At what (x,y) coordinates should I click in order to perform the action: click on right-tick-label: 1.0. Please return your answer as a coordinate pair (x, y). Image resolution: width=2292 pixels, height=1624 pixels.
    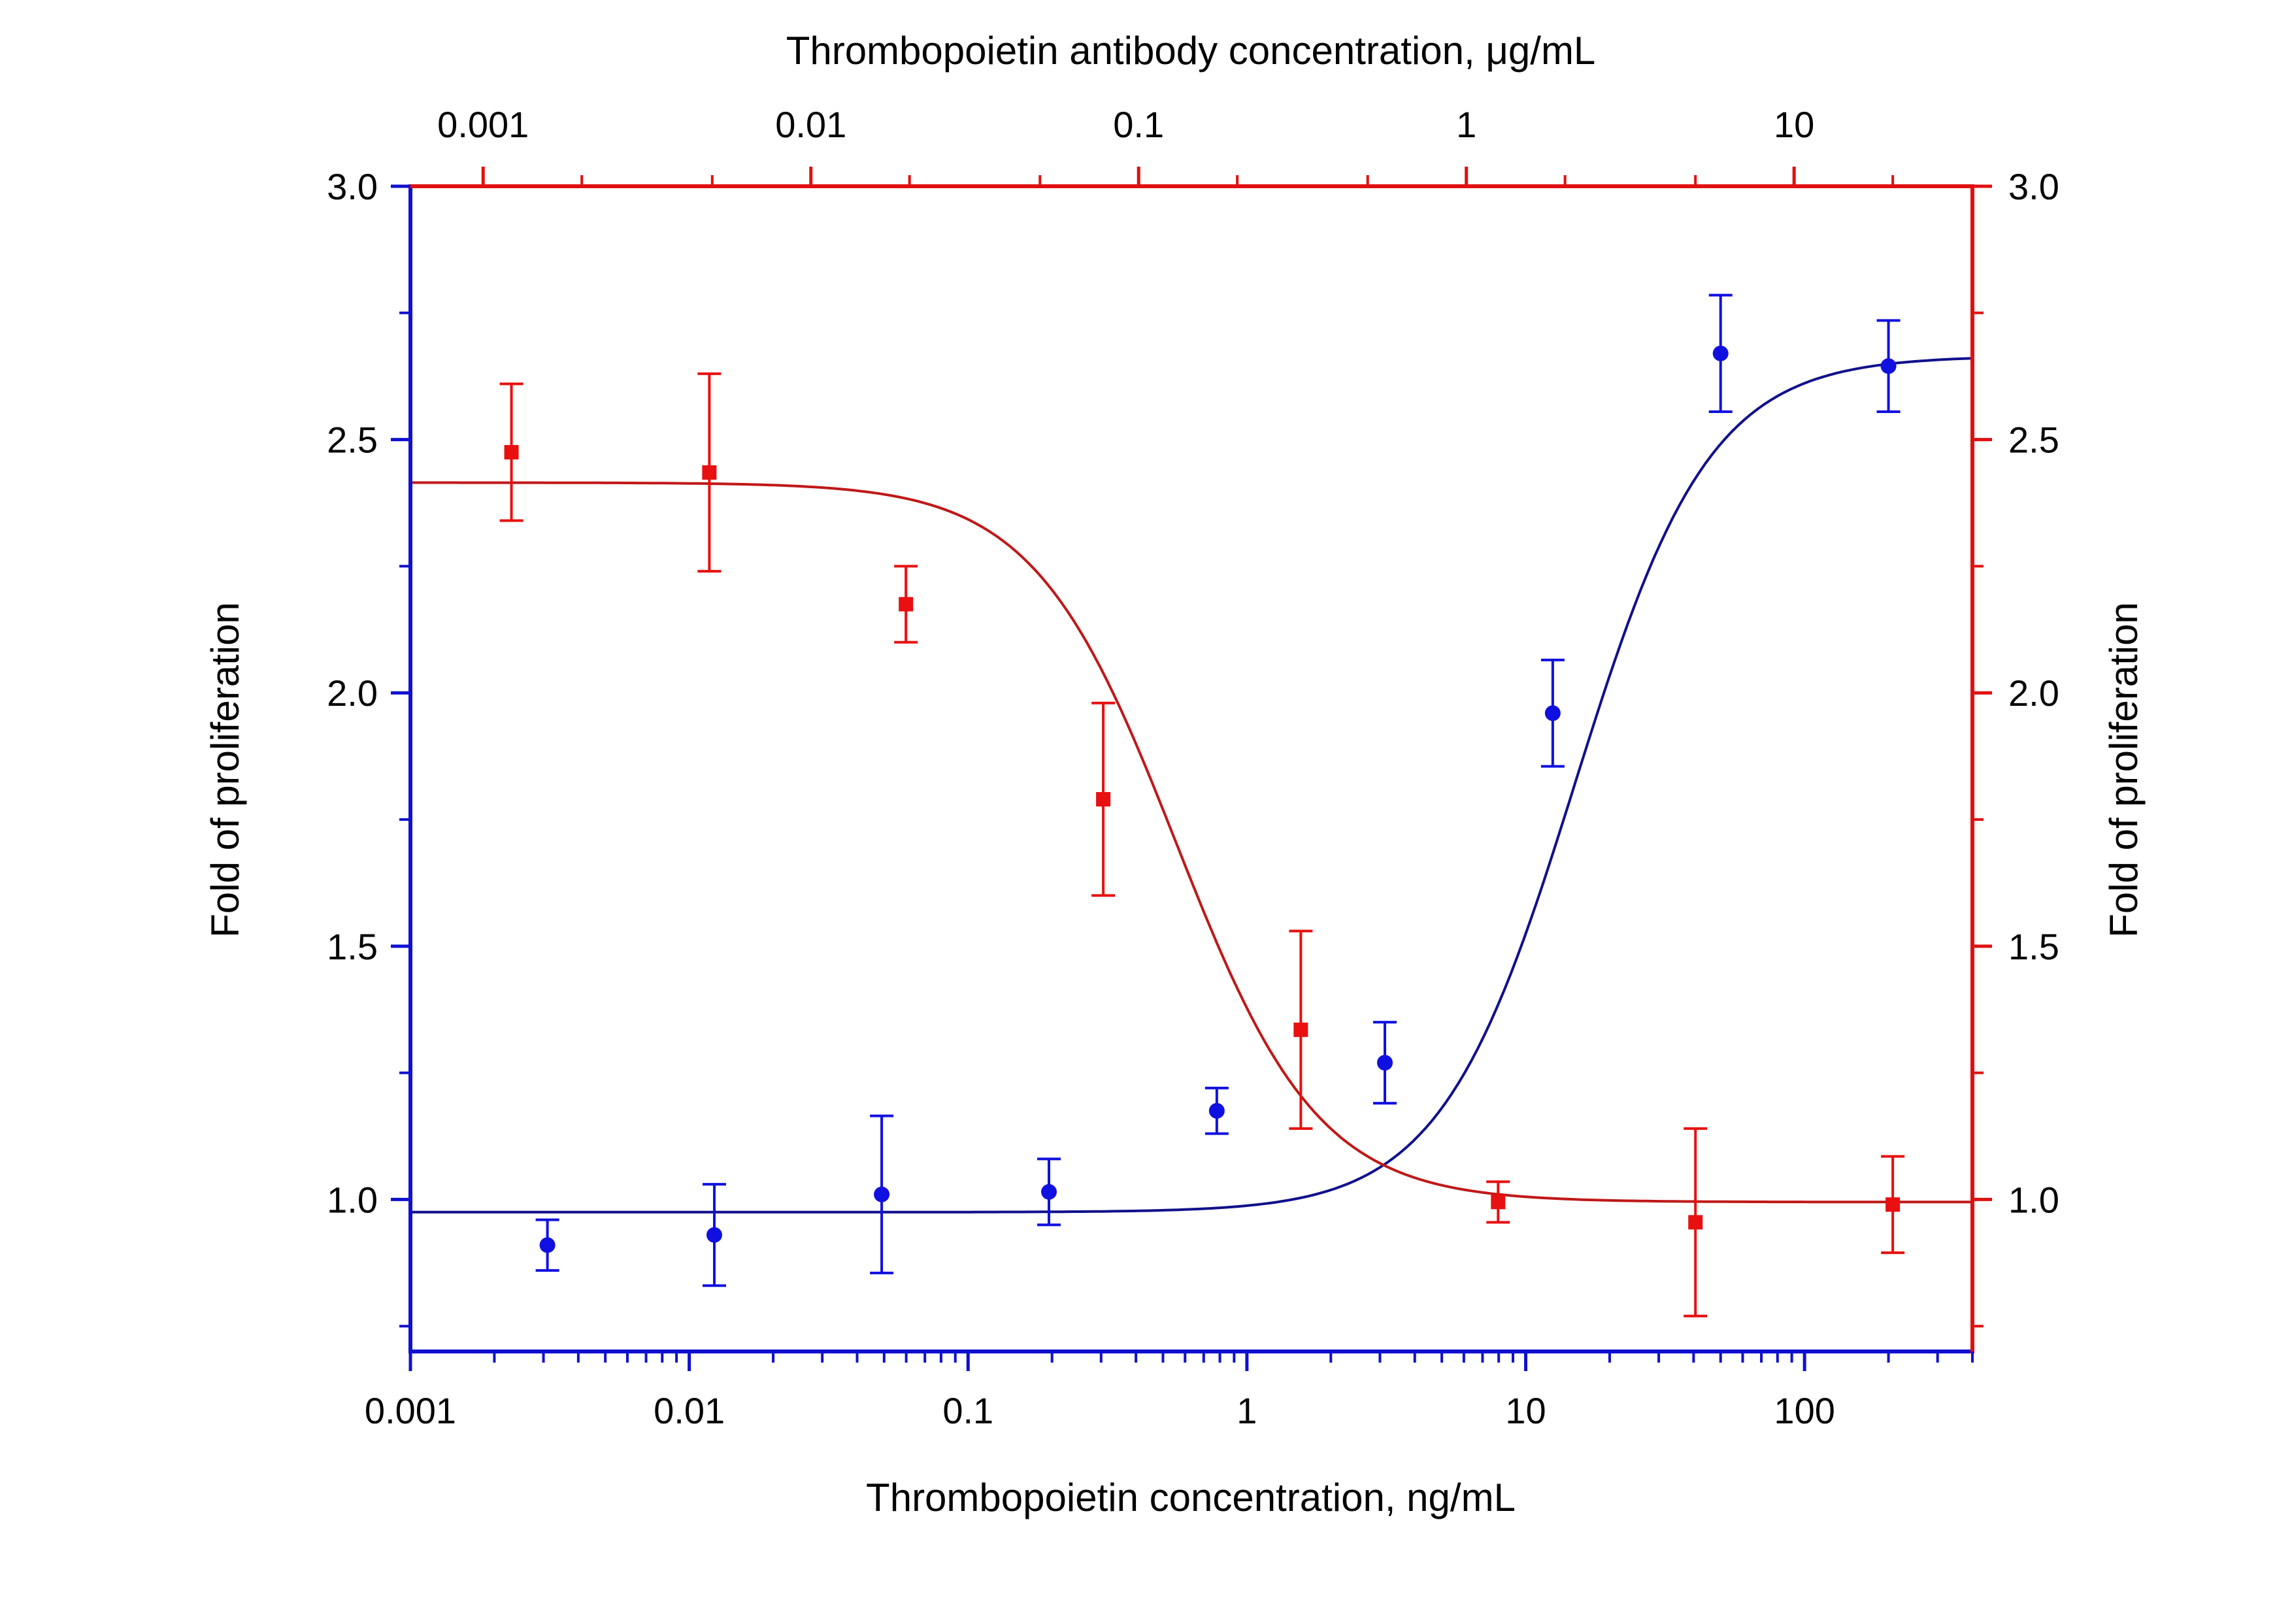
    Looking at the image, I should click on (2034, 1199).